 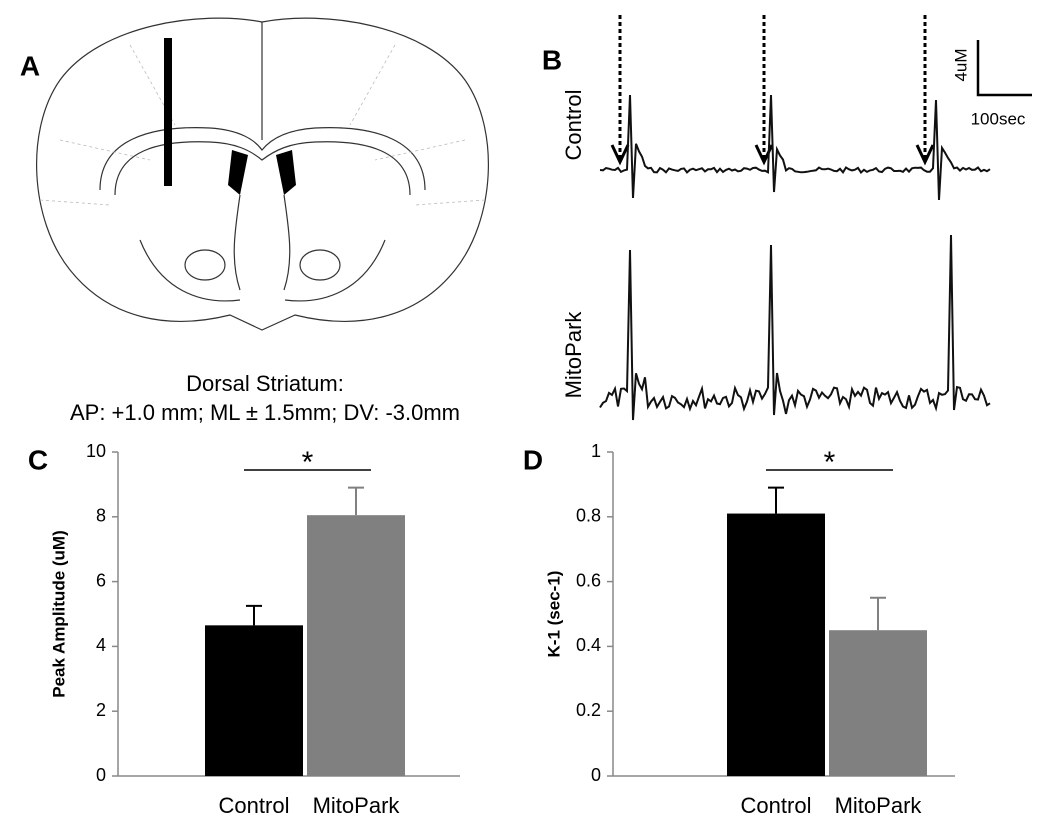 I want to click on y-tick-label: 8, so click(x=101, y=516).